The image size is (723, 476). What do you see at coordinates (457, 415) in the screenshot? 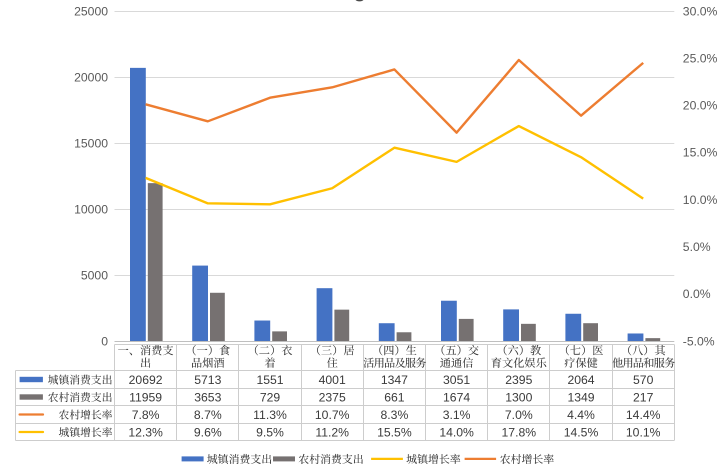
I see `svg-text: 3.1%` at bounding box center [457, 415].